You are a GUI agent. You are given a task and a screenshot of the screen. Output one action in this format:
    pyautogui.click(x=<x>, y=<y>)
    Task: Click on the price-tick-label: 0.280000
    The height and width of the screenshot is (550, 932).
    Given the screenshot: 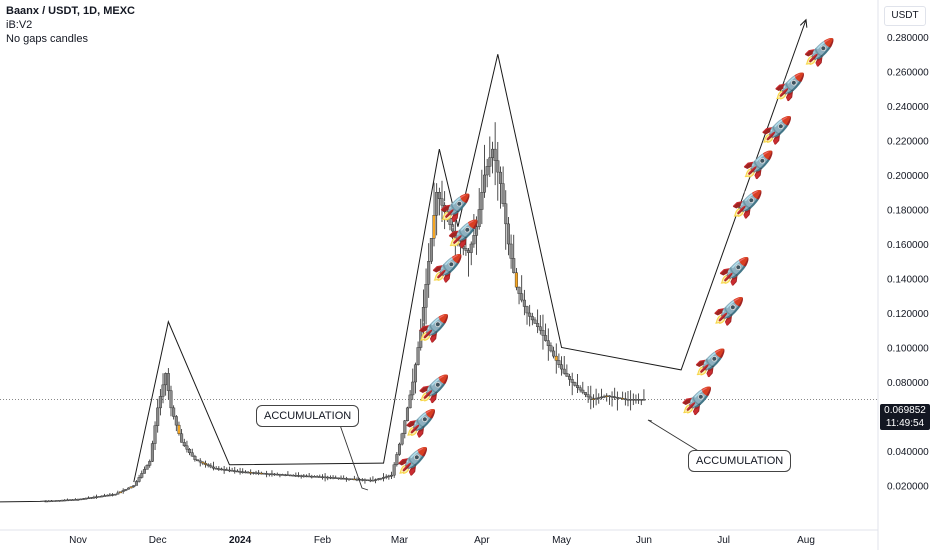 What is the action you would take?
    pyautogui.click(x=908, y=38)
    